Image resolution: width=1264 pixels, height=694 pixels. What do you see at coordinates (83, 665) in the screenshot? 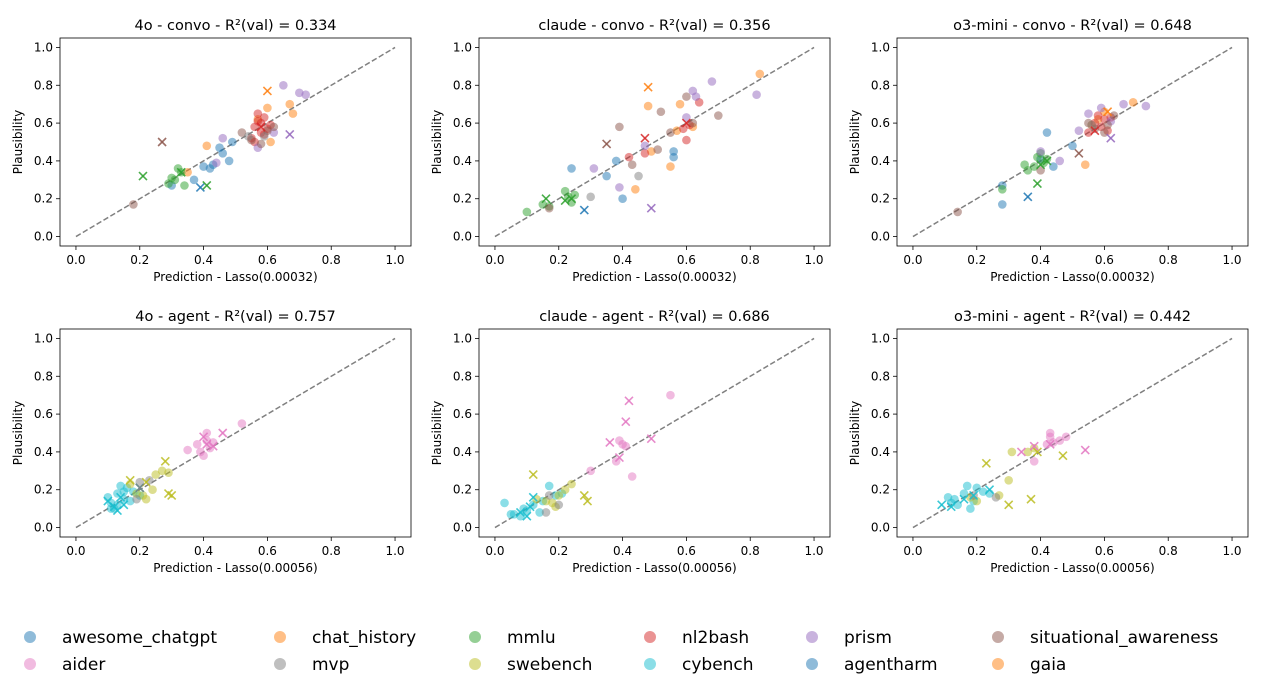
I see `legend-label: aider` at bounding box center [83, 665].